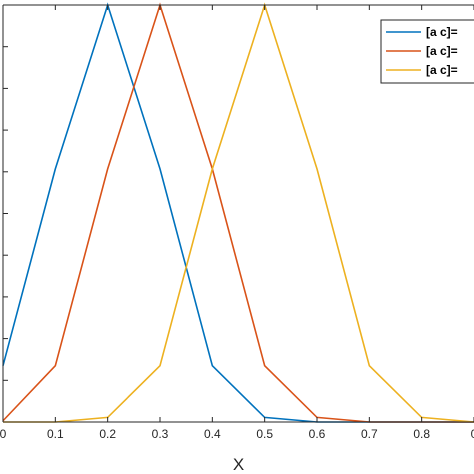 This screenshot has height=474, width=474. Describe the element at coordinates (55, 434) in the screenshot. I see `x-tick-label: 0.1` at that location.